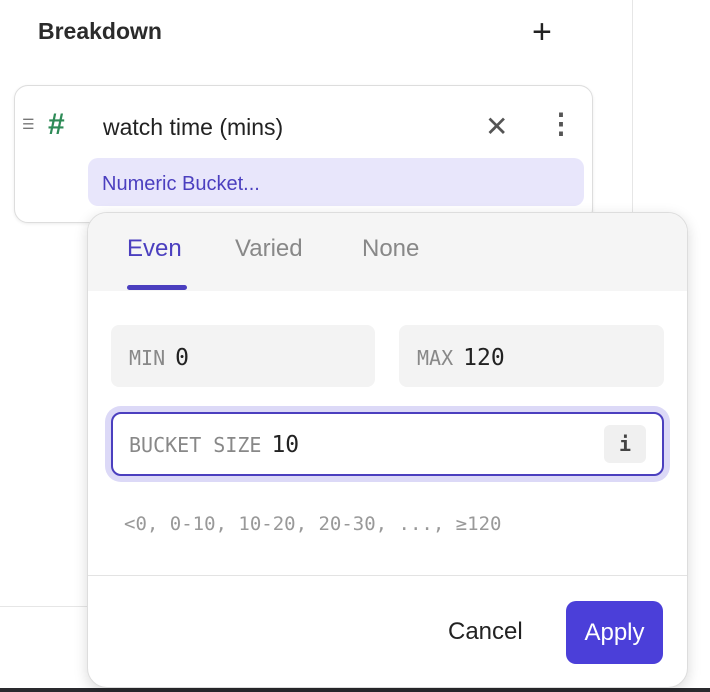 This screenshot has height=692, width=710. Describe the element at coordinates (561, 123) in the screenshot. I see `more-options-icon: ⋮` at that location.